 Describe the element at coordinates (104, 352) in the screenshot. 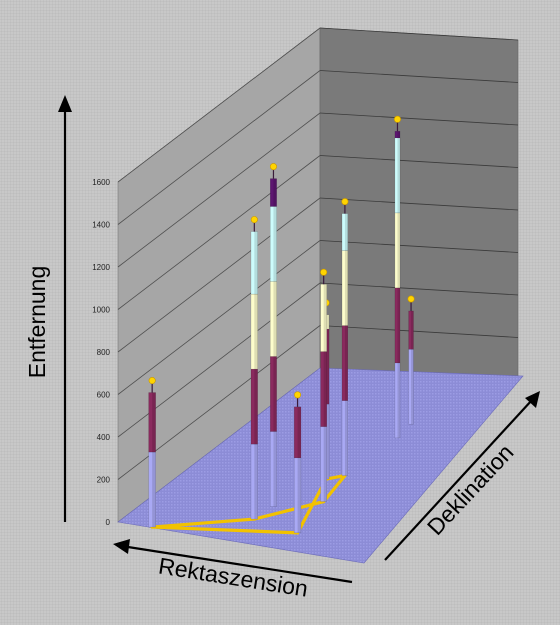

I see `z-tick-label: 800` at that location.